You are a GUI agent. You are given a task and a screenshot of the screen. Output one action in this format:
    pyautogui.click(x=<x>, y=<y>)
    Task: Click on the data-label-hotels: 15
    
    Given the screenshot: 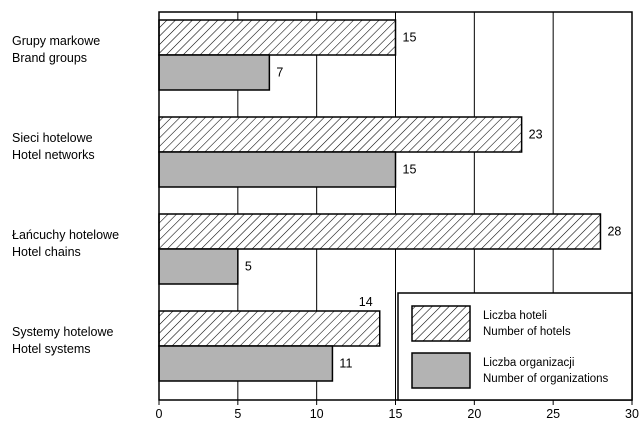 What is the action you would take?
    pyautogui.click(x=410, y=38)
    